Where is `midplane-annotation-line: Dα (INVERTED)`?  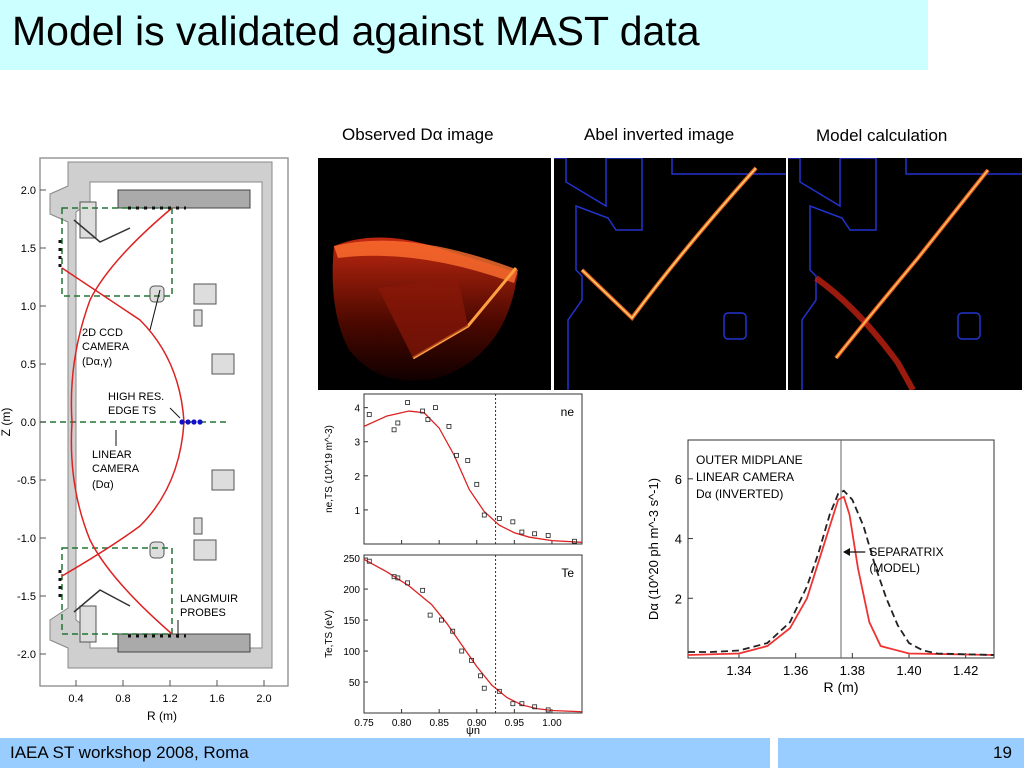
midplane-annotation-line: Dα (INVERTED) is located at coordinates (739, 494).